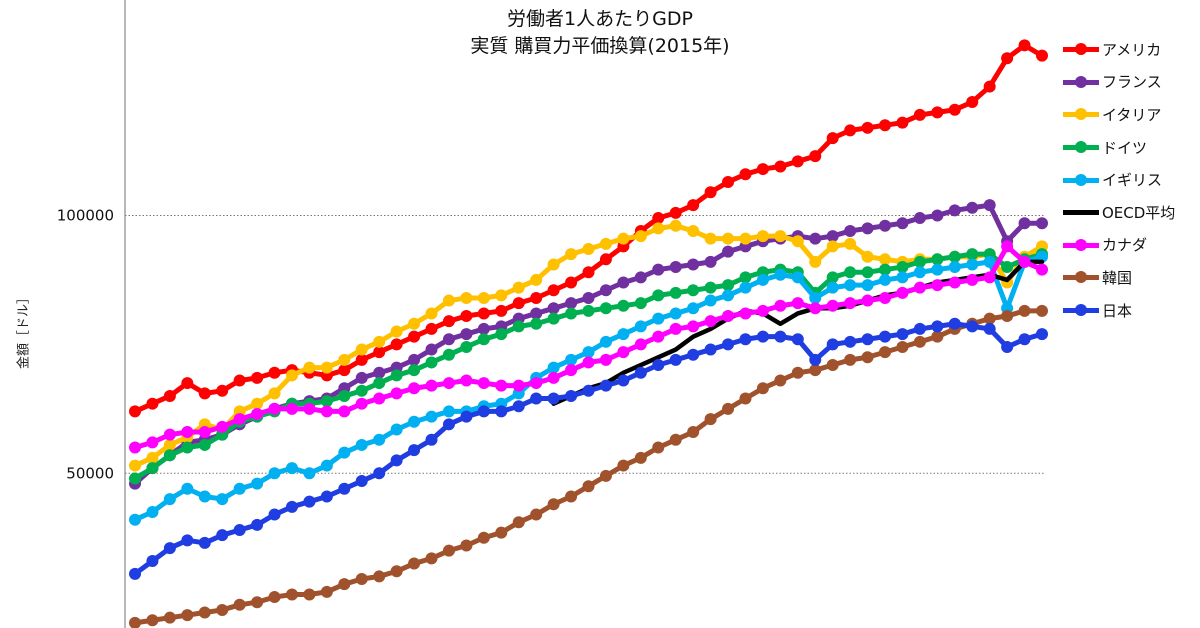 Image resolution: width=1200 pixels, height=628 pixels. I want to click on series-line, so click(798, 332).